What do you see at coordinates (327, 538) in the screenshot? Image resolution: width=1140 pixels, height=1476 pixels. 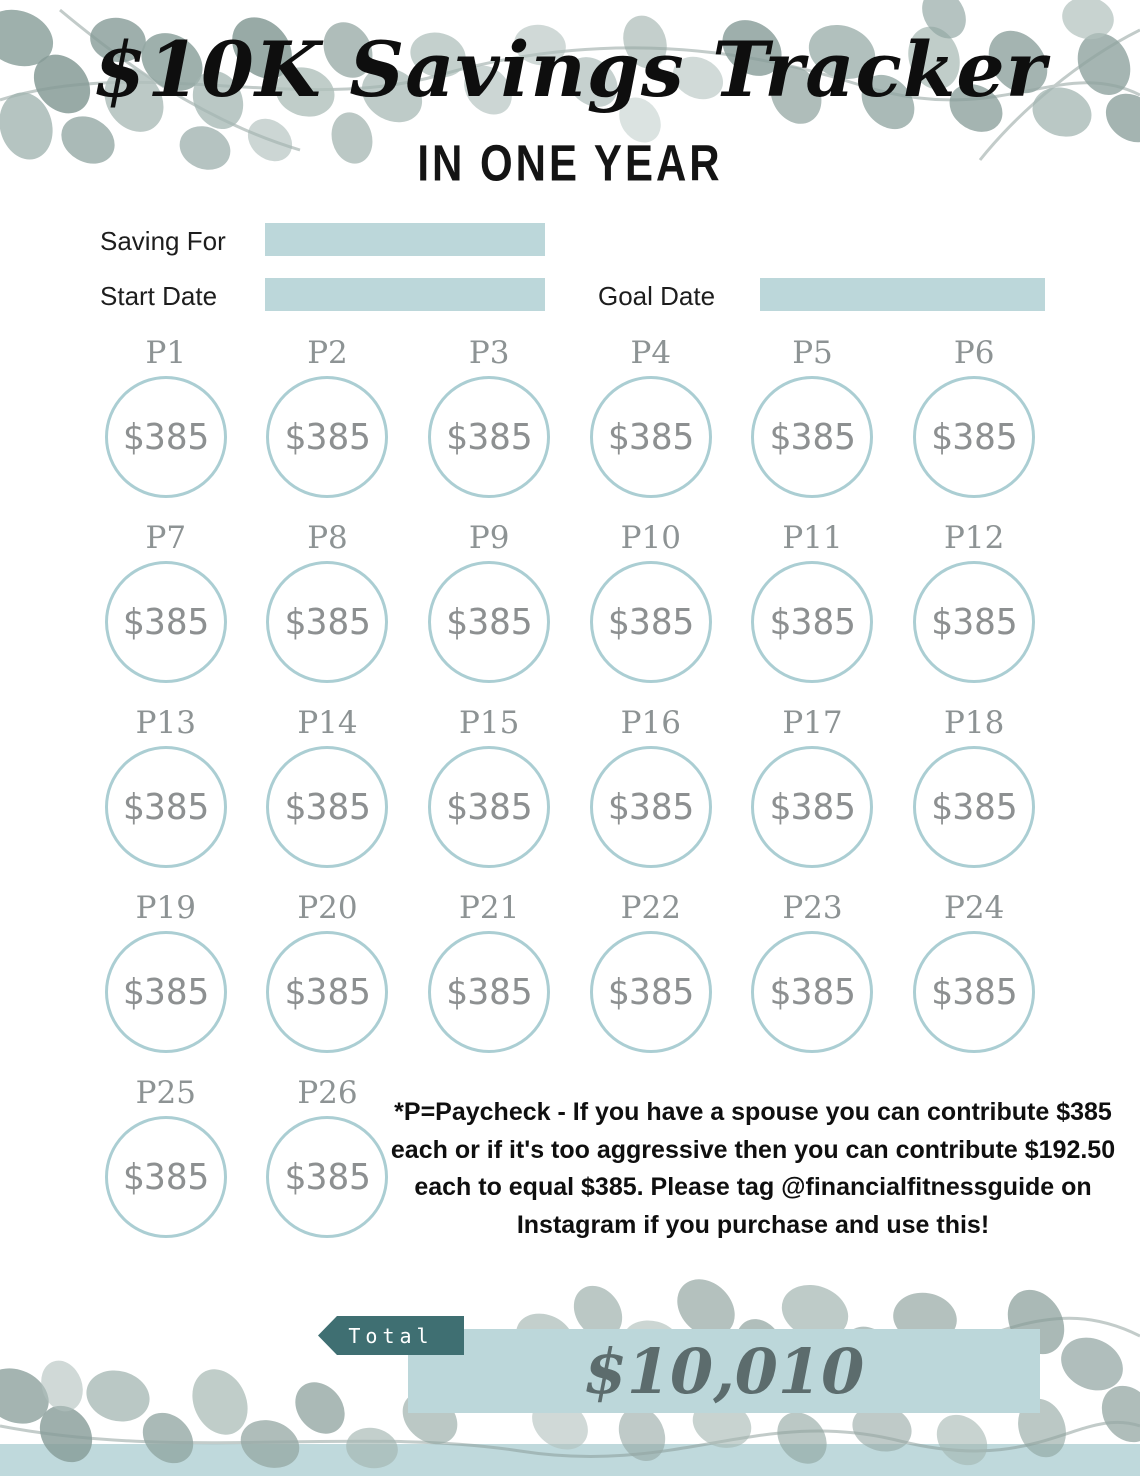 I see `paycheck-label: P8` at bounding box center [327, 538].